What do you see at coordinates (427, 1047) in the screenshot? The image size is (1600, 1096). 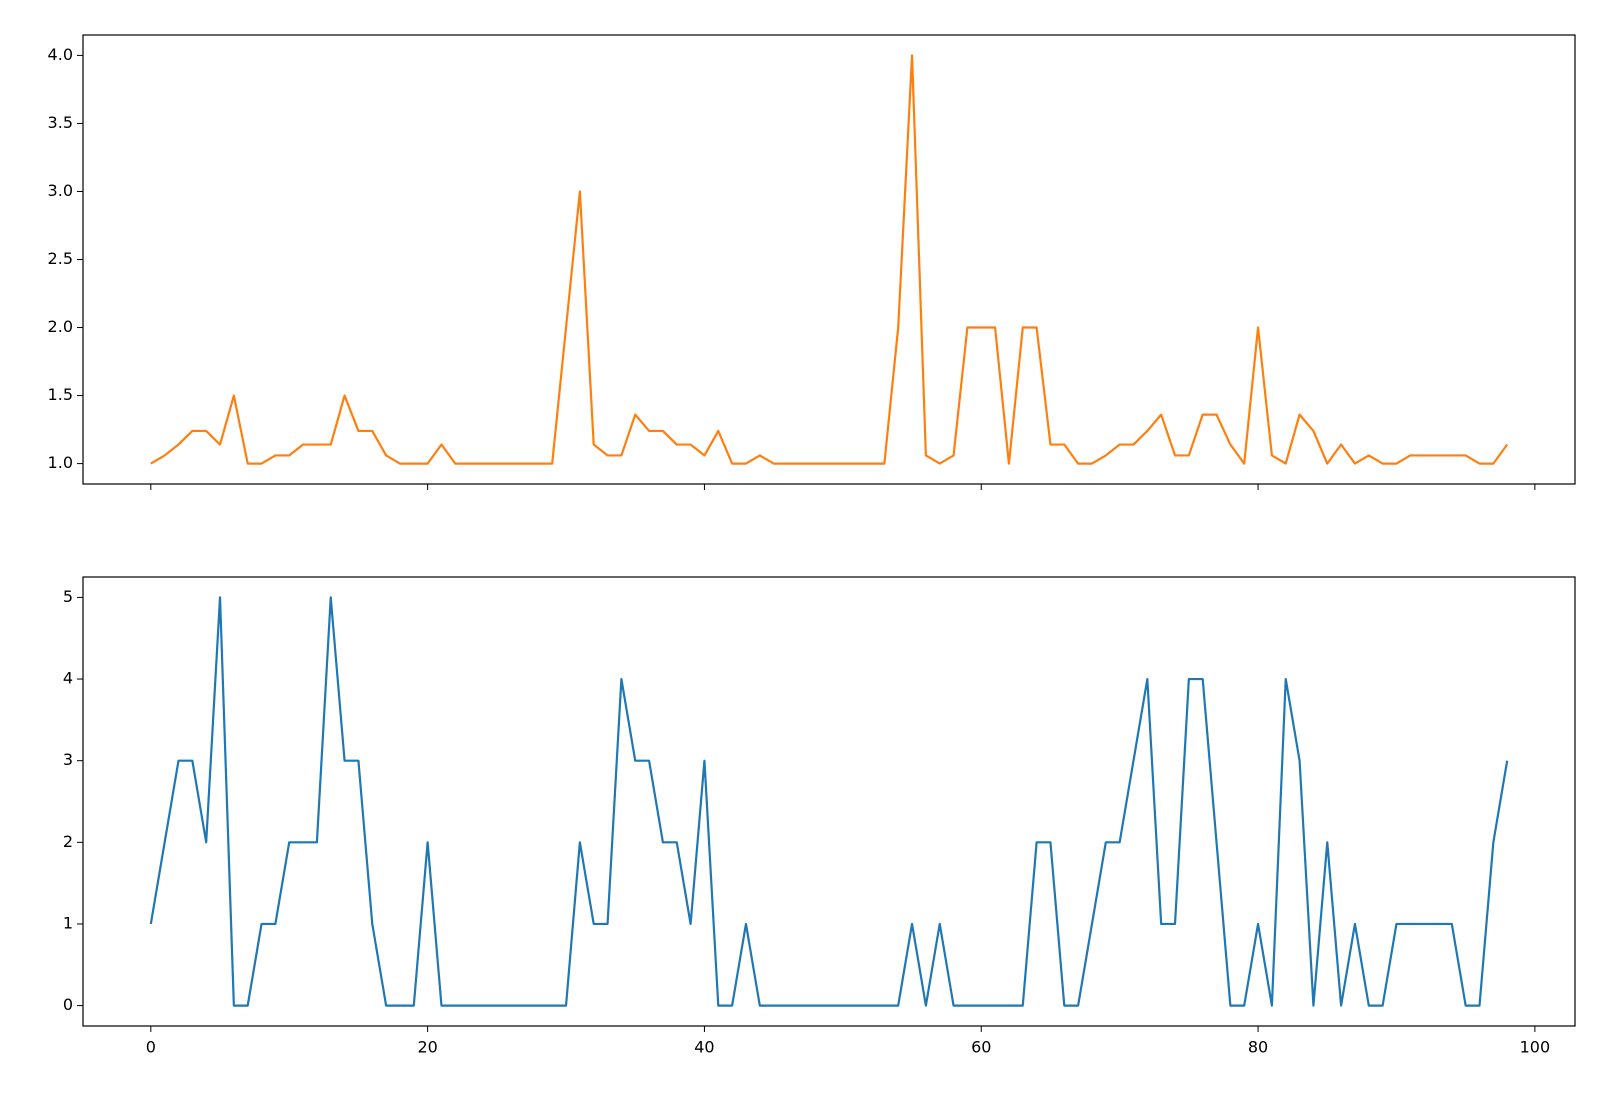 I see `x-tick-label: 20` at bounding box center [427, 1047].